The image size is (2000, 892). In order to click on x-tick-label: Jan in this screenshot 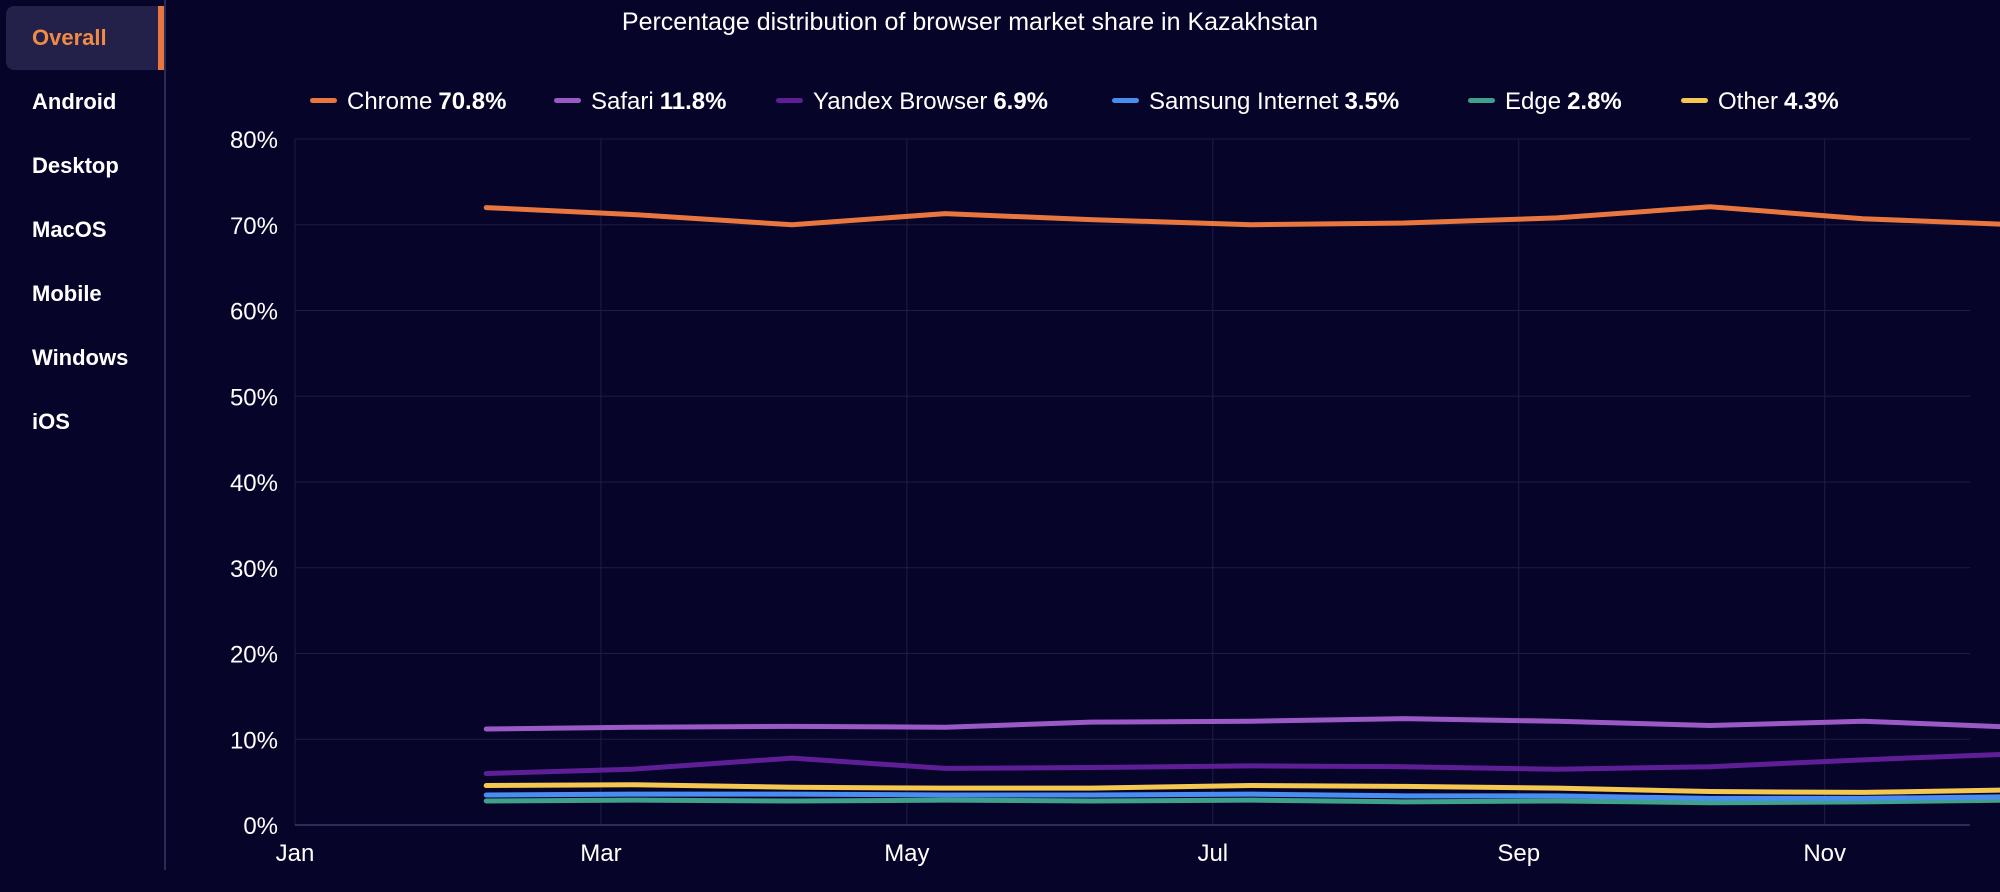, I will do `click(295, 853)`.